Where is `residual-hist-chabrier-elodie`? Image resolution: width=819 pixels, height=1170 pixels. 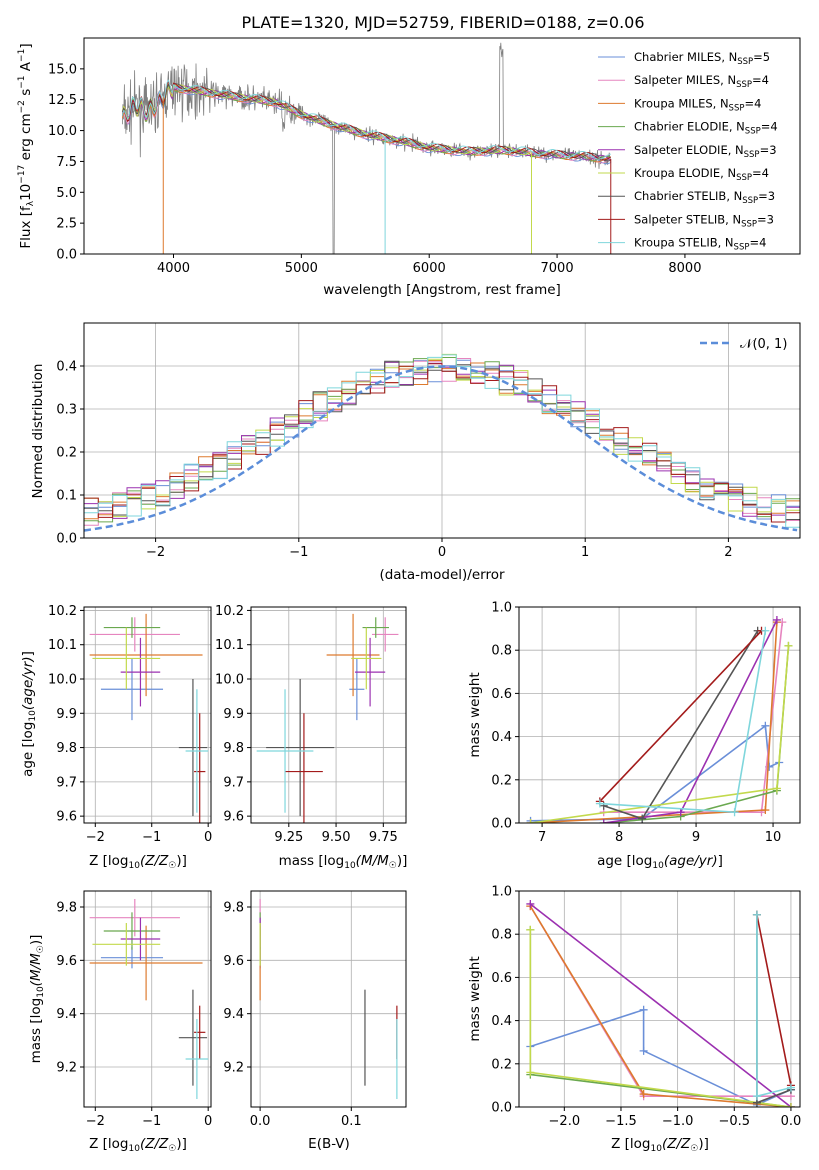 residual-hist-chabrier-elodie is located at coordinates (442, 440).